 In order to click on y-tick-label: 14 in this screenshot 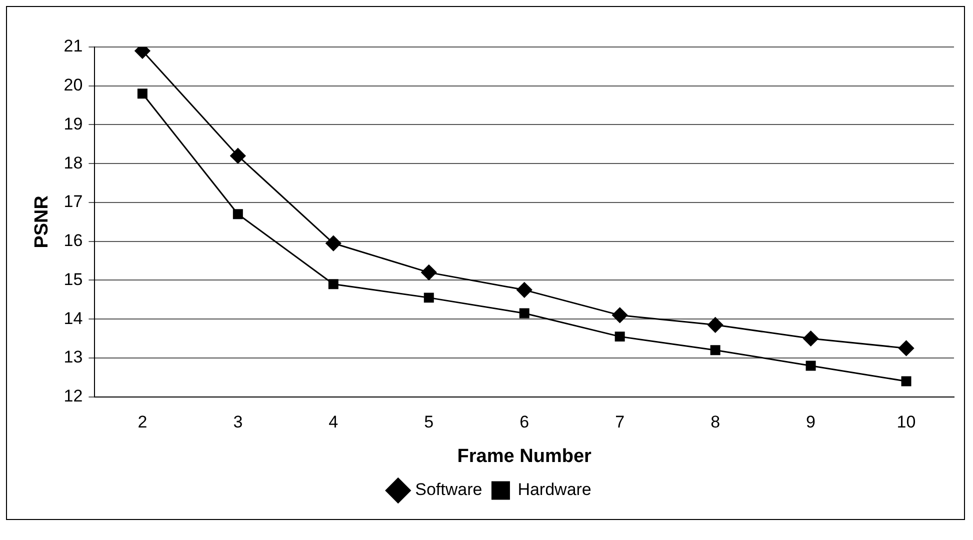, I will do `click(73, 318)`.